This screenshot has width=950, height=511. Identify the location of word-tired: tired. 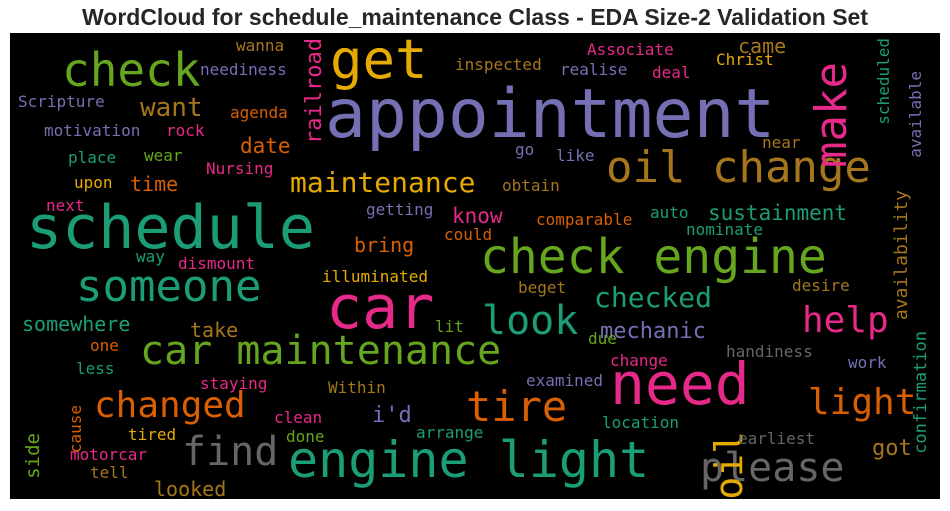
(152, 434).